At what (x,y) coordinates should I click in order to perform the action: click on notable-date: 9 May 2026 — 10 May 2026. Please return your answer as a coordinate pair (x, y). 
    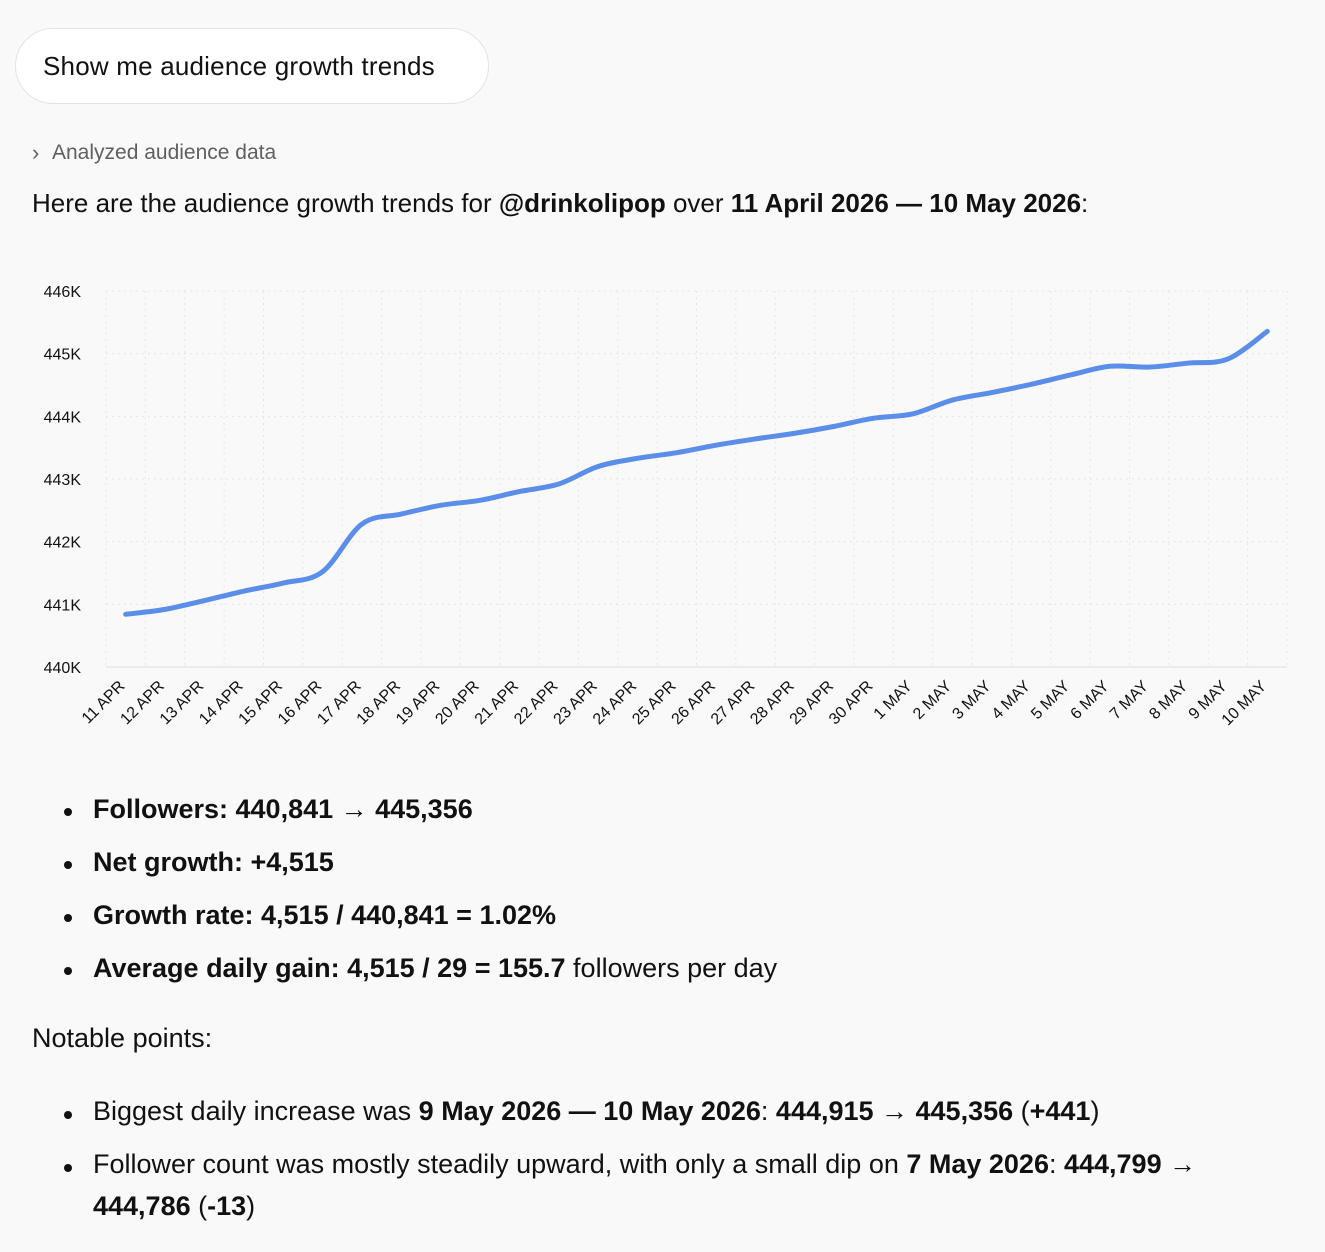
    Looking at the image, I should click on (589, 1111).